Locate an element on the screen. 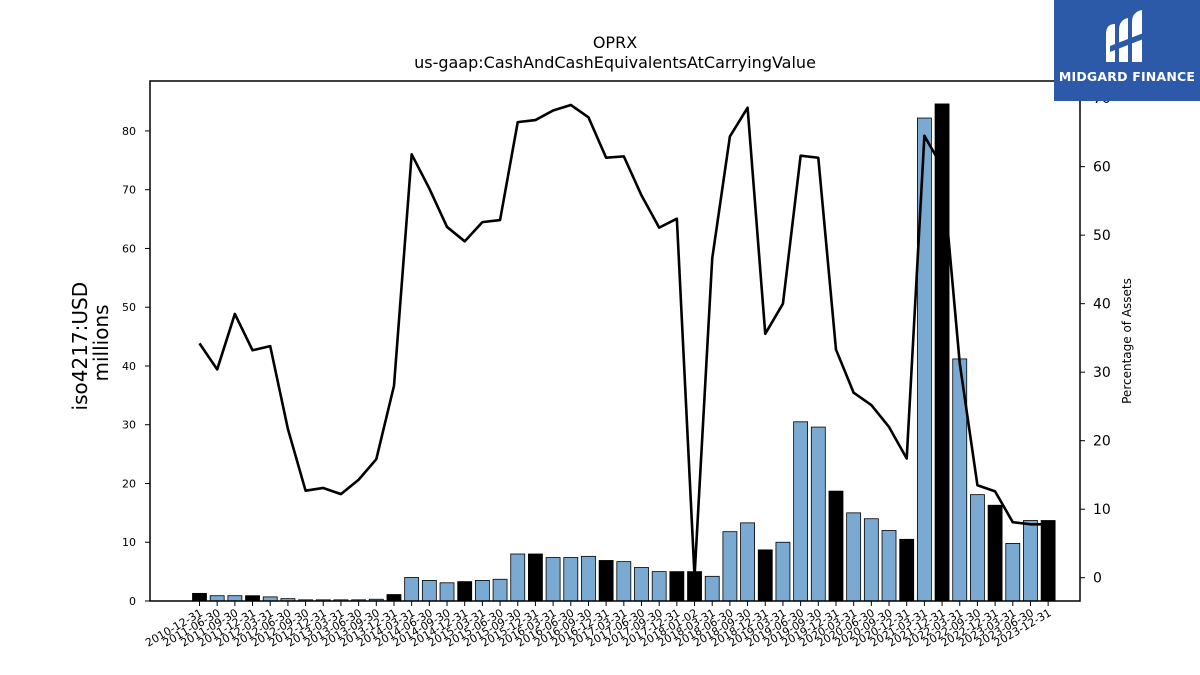 The image size is (1200, 675). left-axis-title-line1: iso4217:USD is located at coordinates (80, 346).